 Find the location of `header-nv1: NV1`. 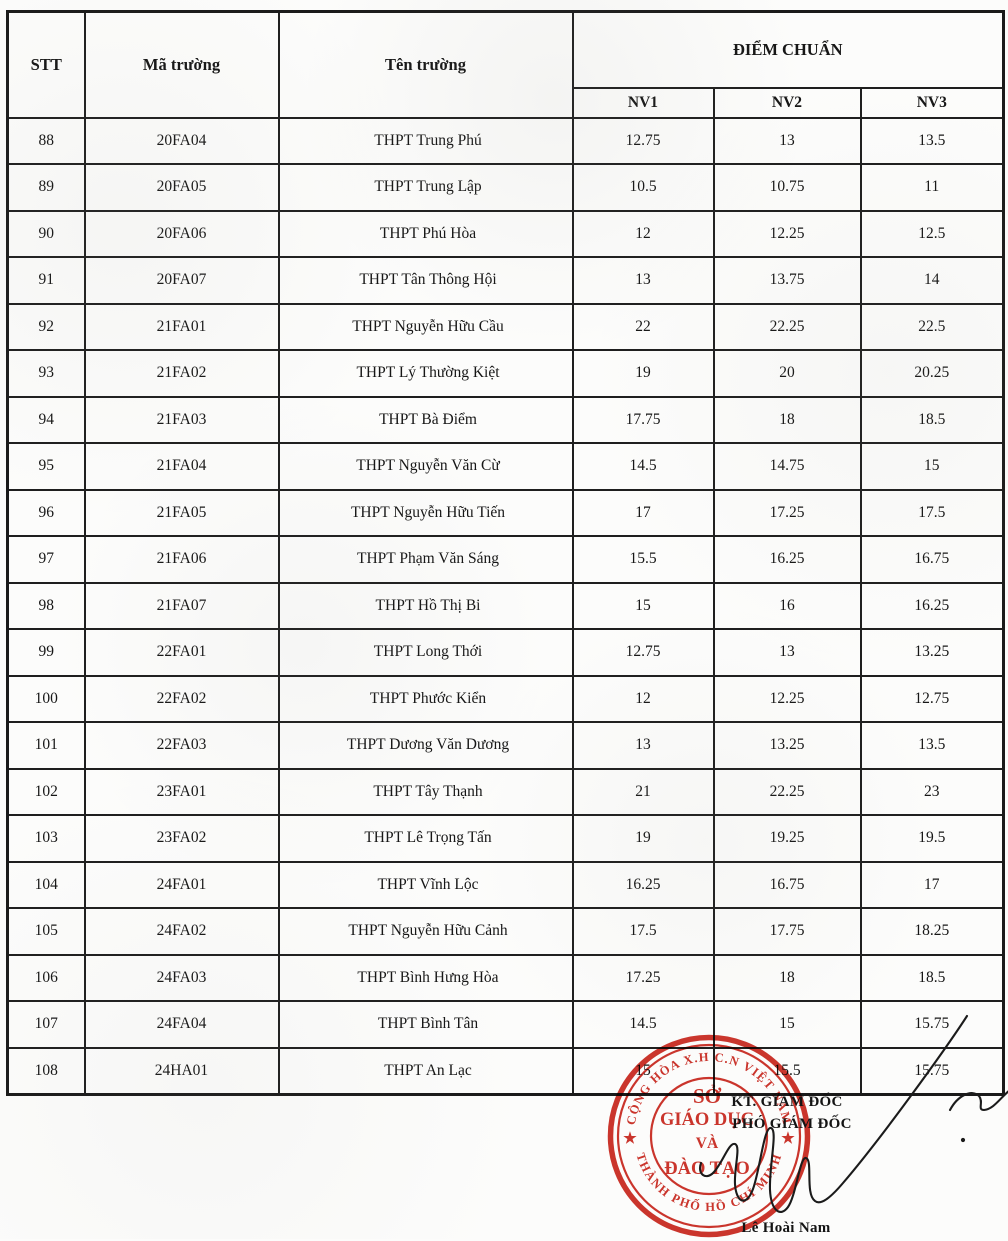

header-nv1: NV1 is located at coordinates (643, 102).